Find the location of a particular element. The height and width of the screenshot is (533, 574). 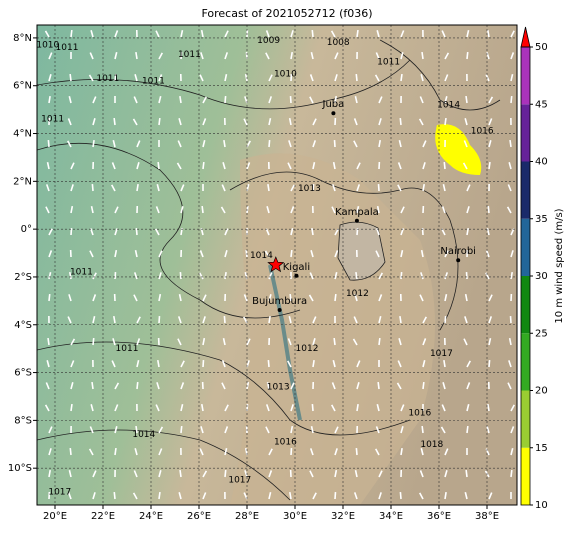

colorbar-tick-label: 45 is located at coordinates (541, 104).